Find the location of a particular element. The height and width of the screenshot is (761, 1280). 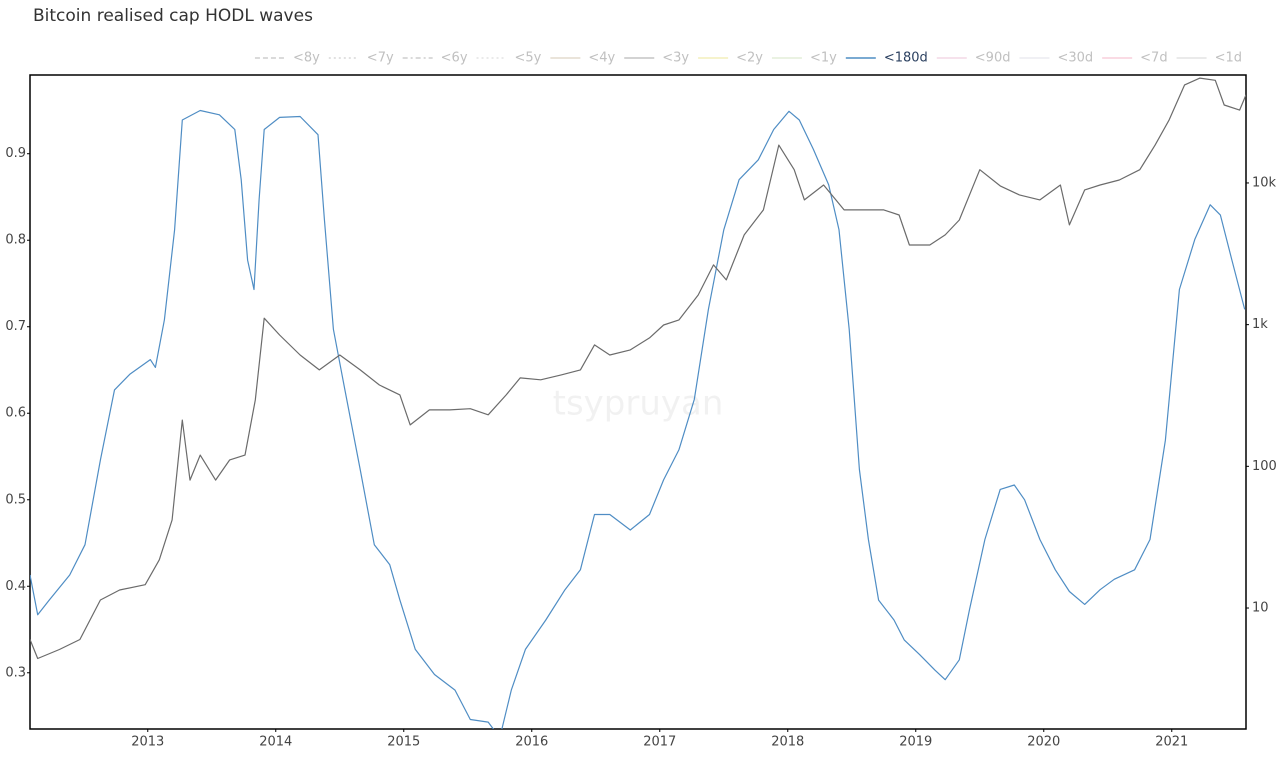

legend-label: <5y is located at coordinates (528, 58).